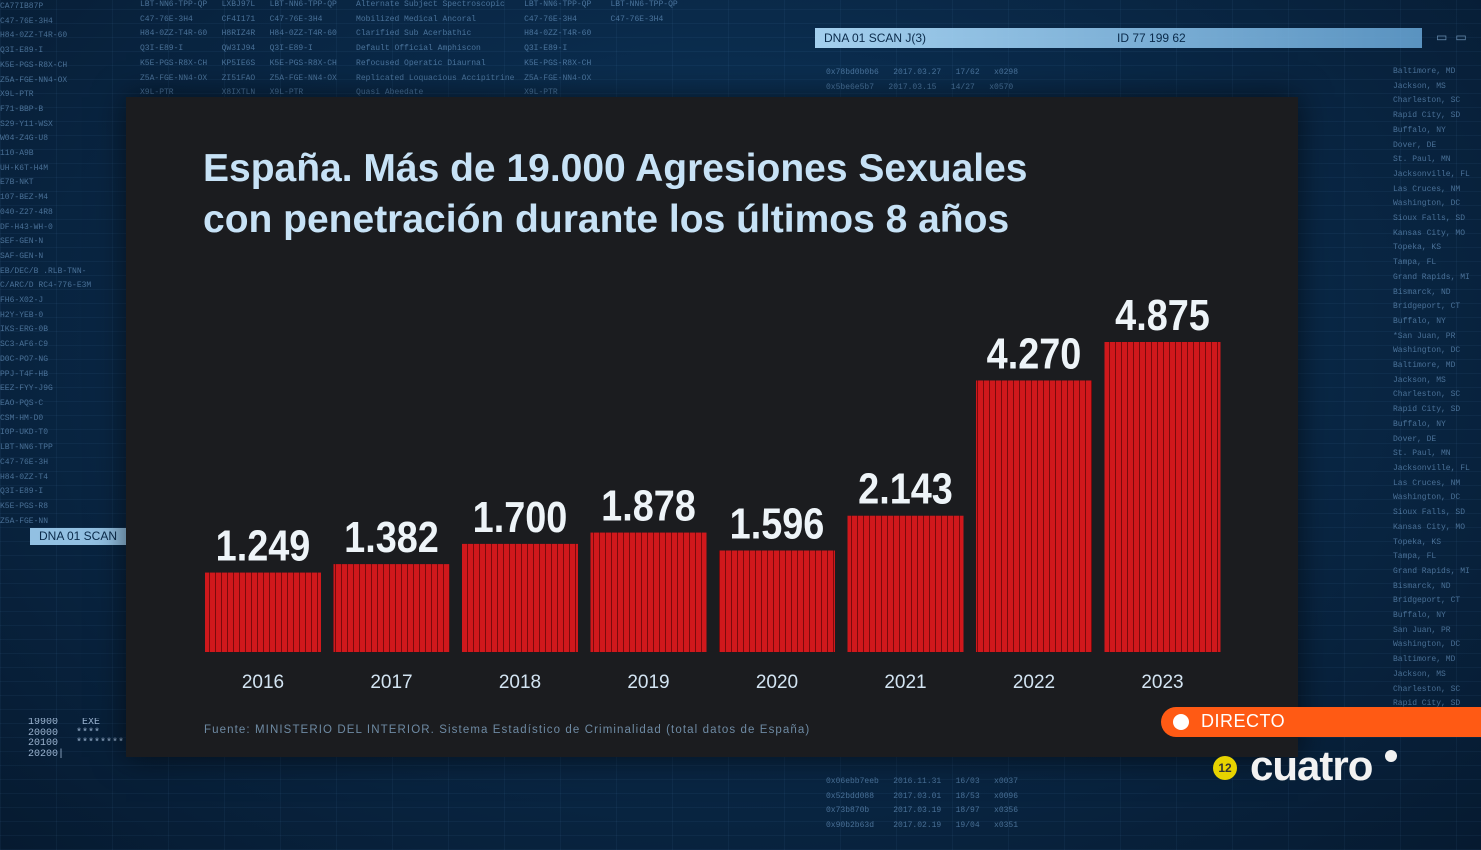 The height and width of the screenshot is (850, 1481). I want to click on x-tick-label: 2017, so click(391, 682).